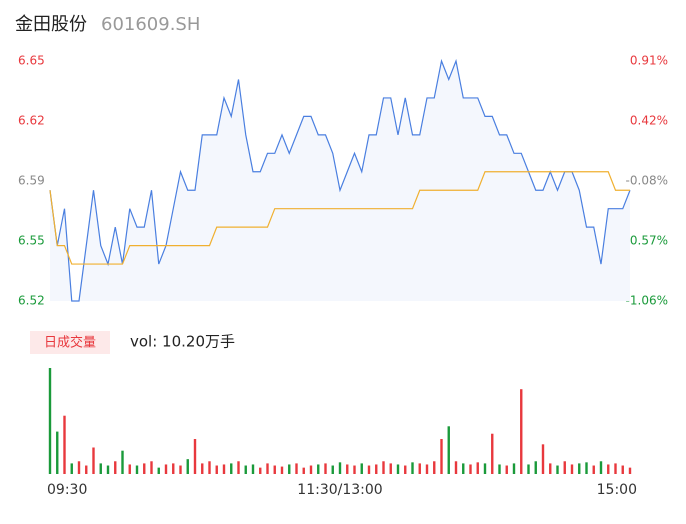 The height and width of the screenshot is (524, 686). I want to click on y2-tick-label: 0.91%, so click(649, 61).